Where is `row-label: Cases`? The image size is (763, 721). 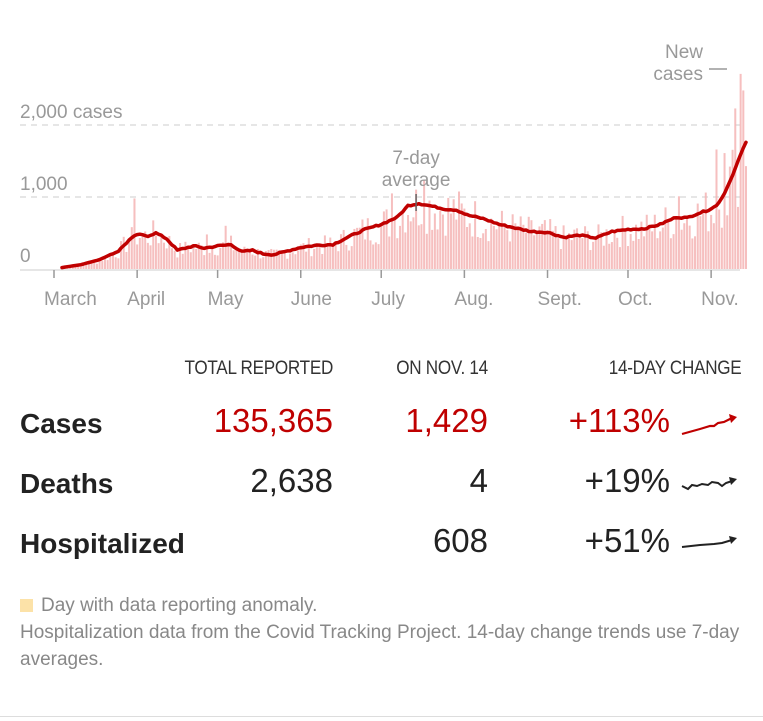
row-label: Cases is located at coordinates (61, 423).